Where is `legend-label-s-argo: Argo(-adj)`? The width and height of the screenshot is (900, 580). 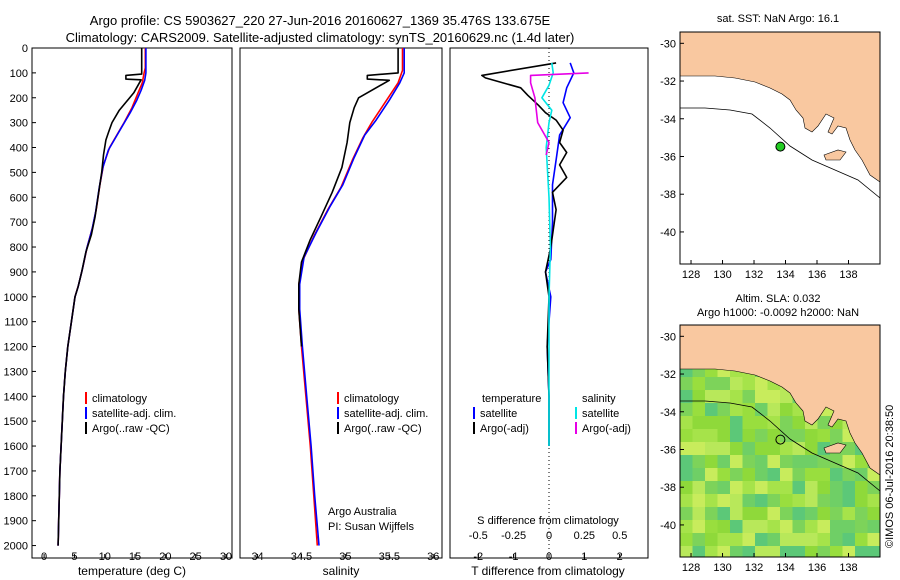 legend-label-s-argo: Argo(-adj) is located at coordinates (606, 429).